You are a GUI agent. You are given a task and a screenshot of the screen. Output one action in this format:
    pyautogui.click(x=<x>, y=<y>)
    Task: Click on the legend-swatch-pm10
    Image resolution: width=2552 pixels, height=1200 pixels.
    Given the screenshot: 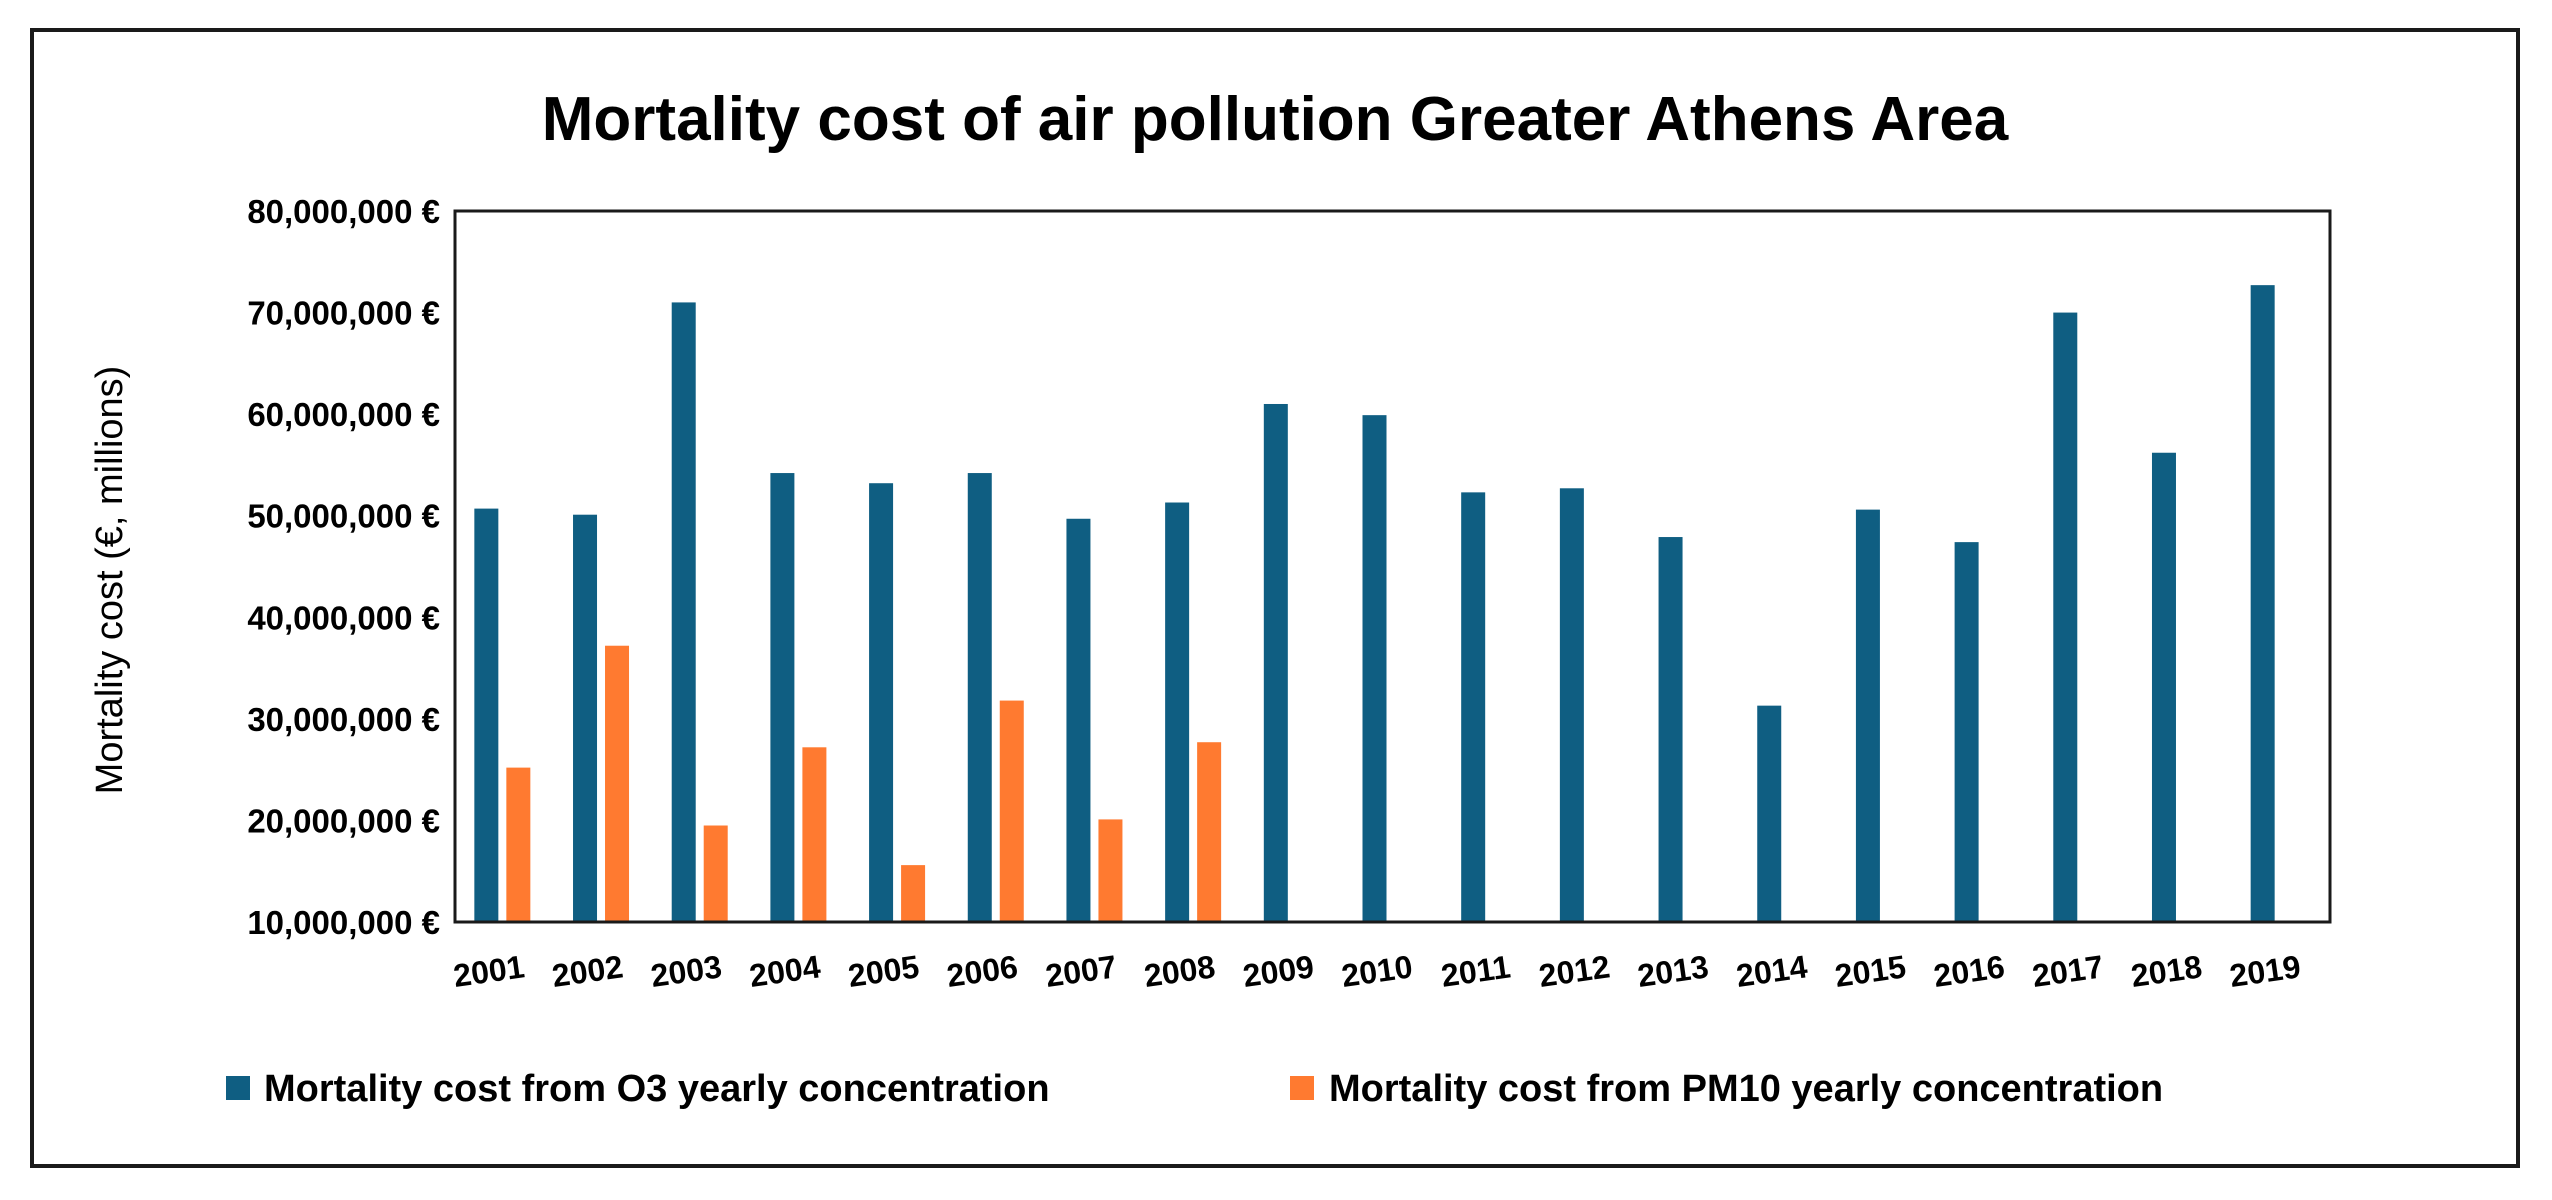 What is the action you would take?
    pyautogui.click(x=1302, y=1088)
    